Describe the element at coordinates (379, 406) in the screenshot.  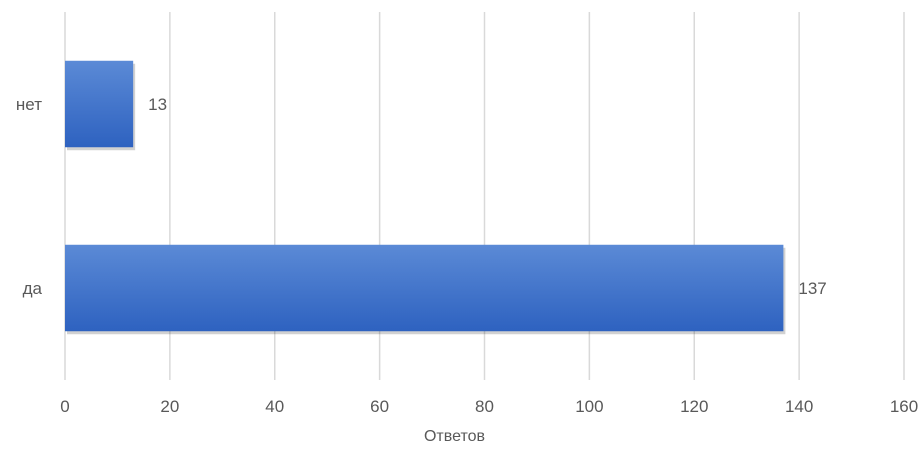
I see `x-tick-label: 60` at that location.